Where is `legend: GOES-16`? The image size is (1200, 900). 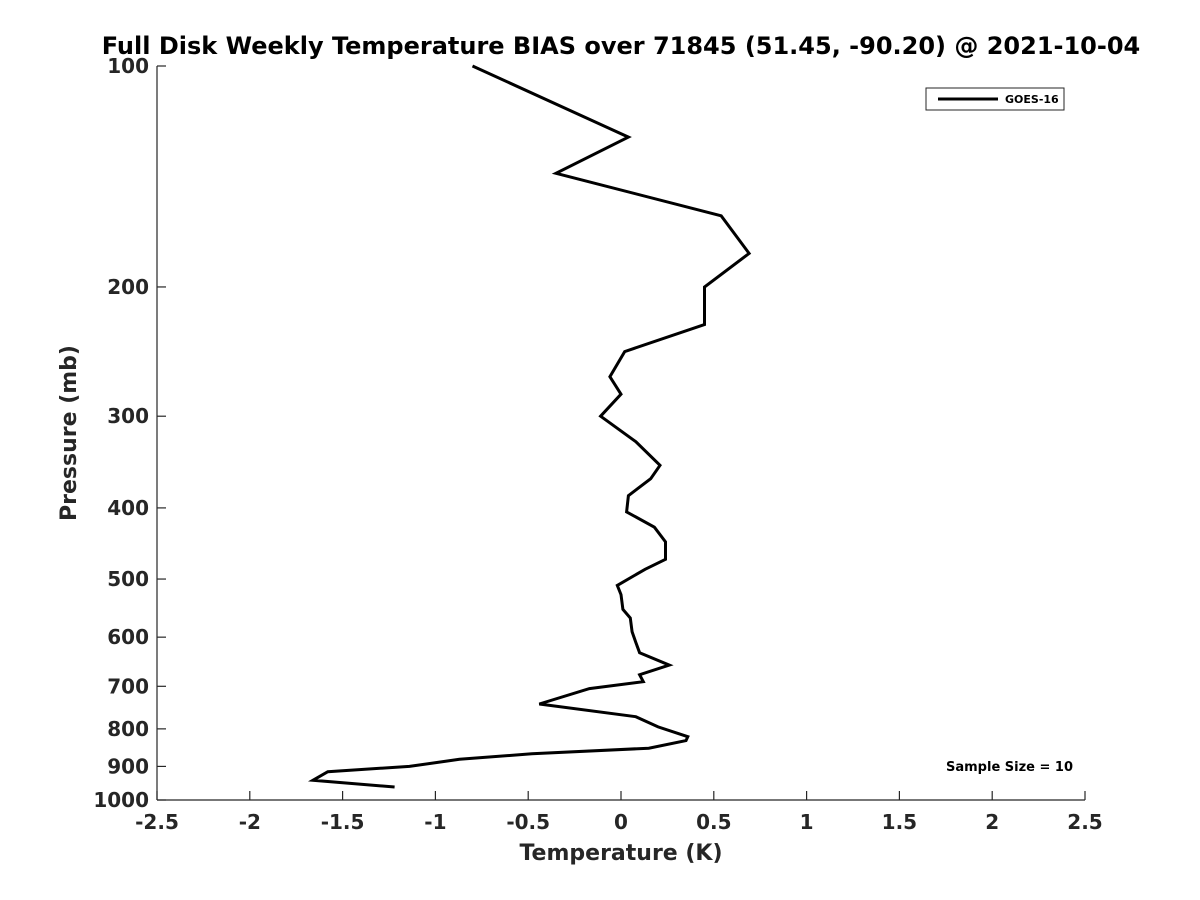 legend: GOES-16 is located at coordinates (995, 99).